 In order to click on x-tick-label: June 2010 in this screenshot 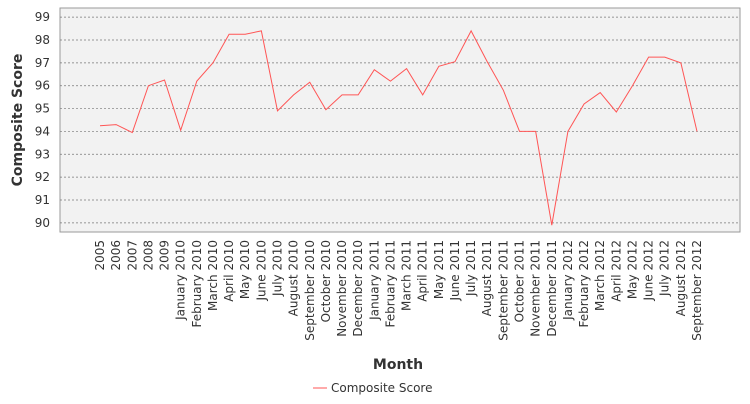, I will do `click(261, 271)`.